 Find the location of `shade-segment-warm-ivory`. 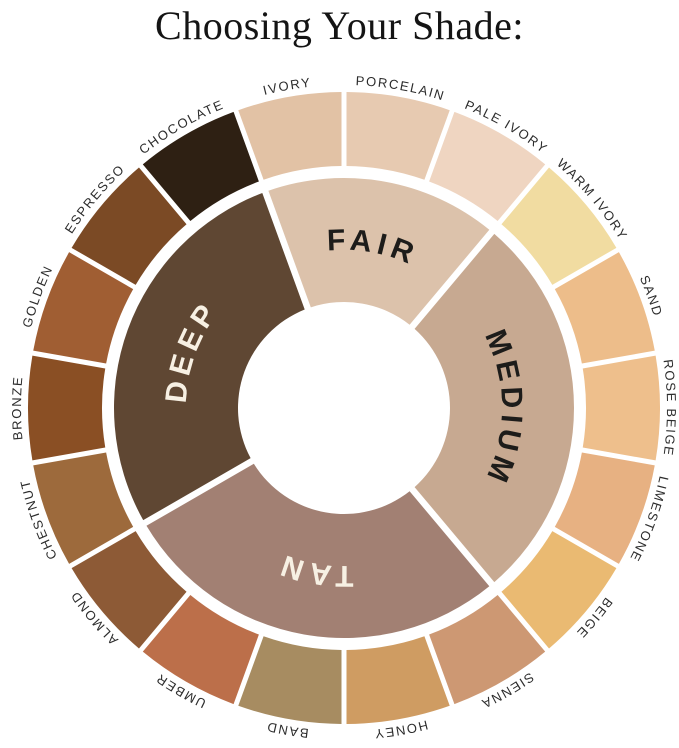

shade-segment-warm-ivory is located at coordinates (559, 226).